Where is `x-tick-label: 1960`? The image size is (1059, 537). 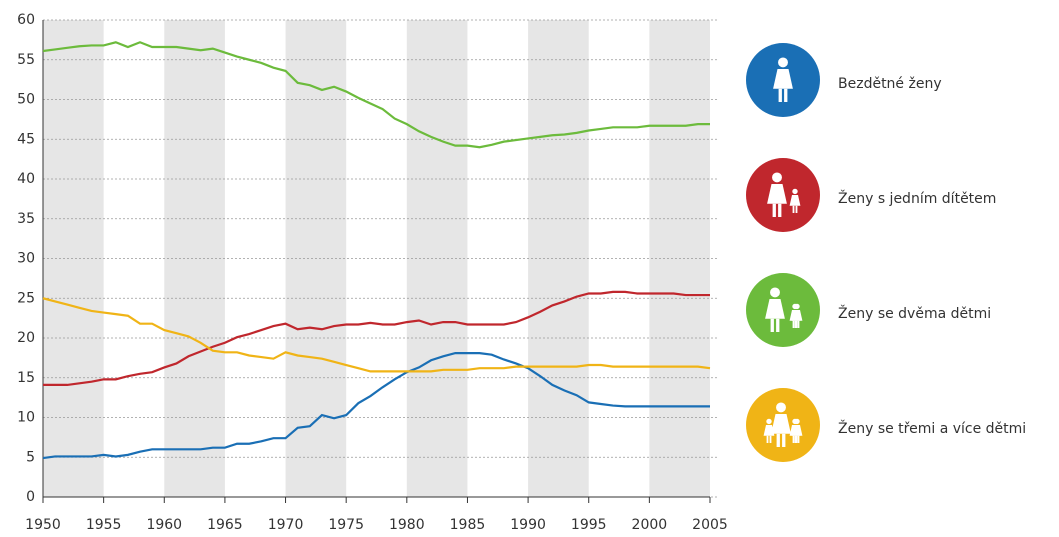
x-tick-label: 1960 is located at coordinates (164, 525).